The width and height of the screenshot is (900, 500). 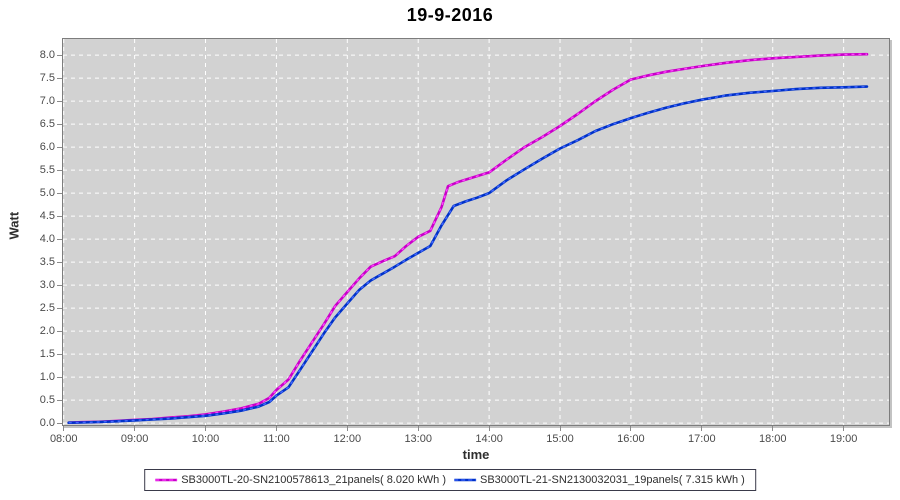 I want to click on x-axis-title: time, so click(x=476, y=454).